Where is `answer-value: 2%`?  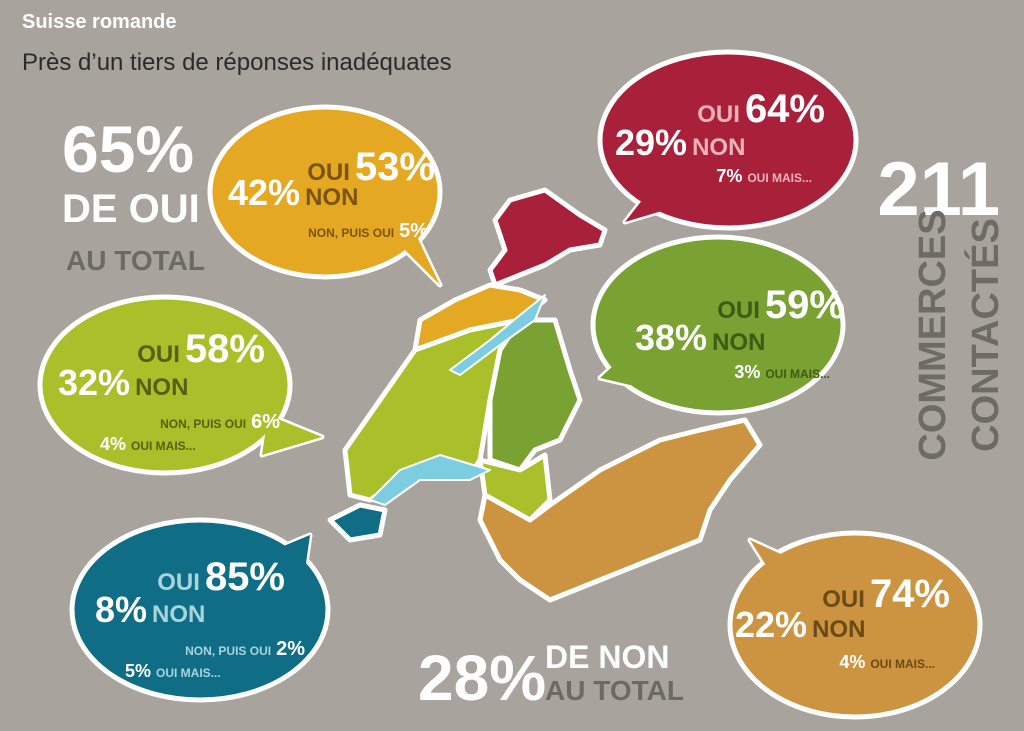
answer-value: 2% is located at coordinates (290, 649).